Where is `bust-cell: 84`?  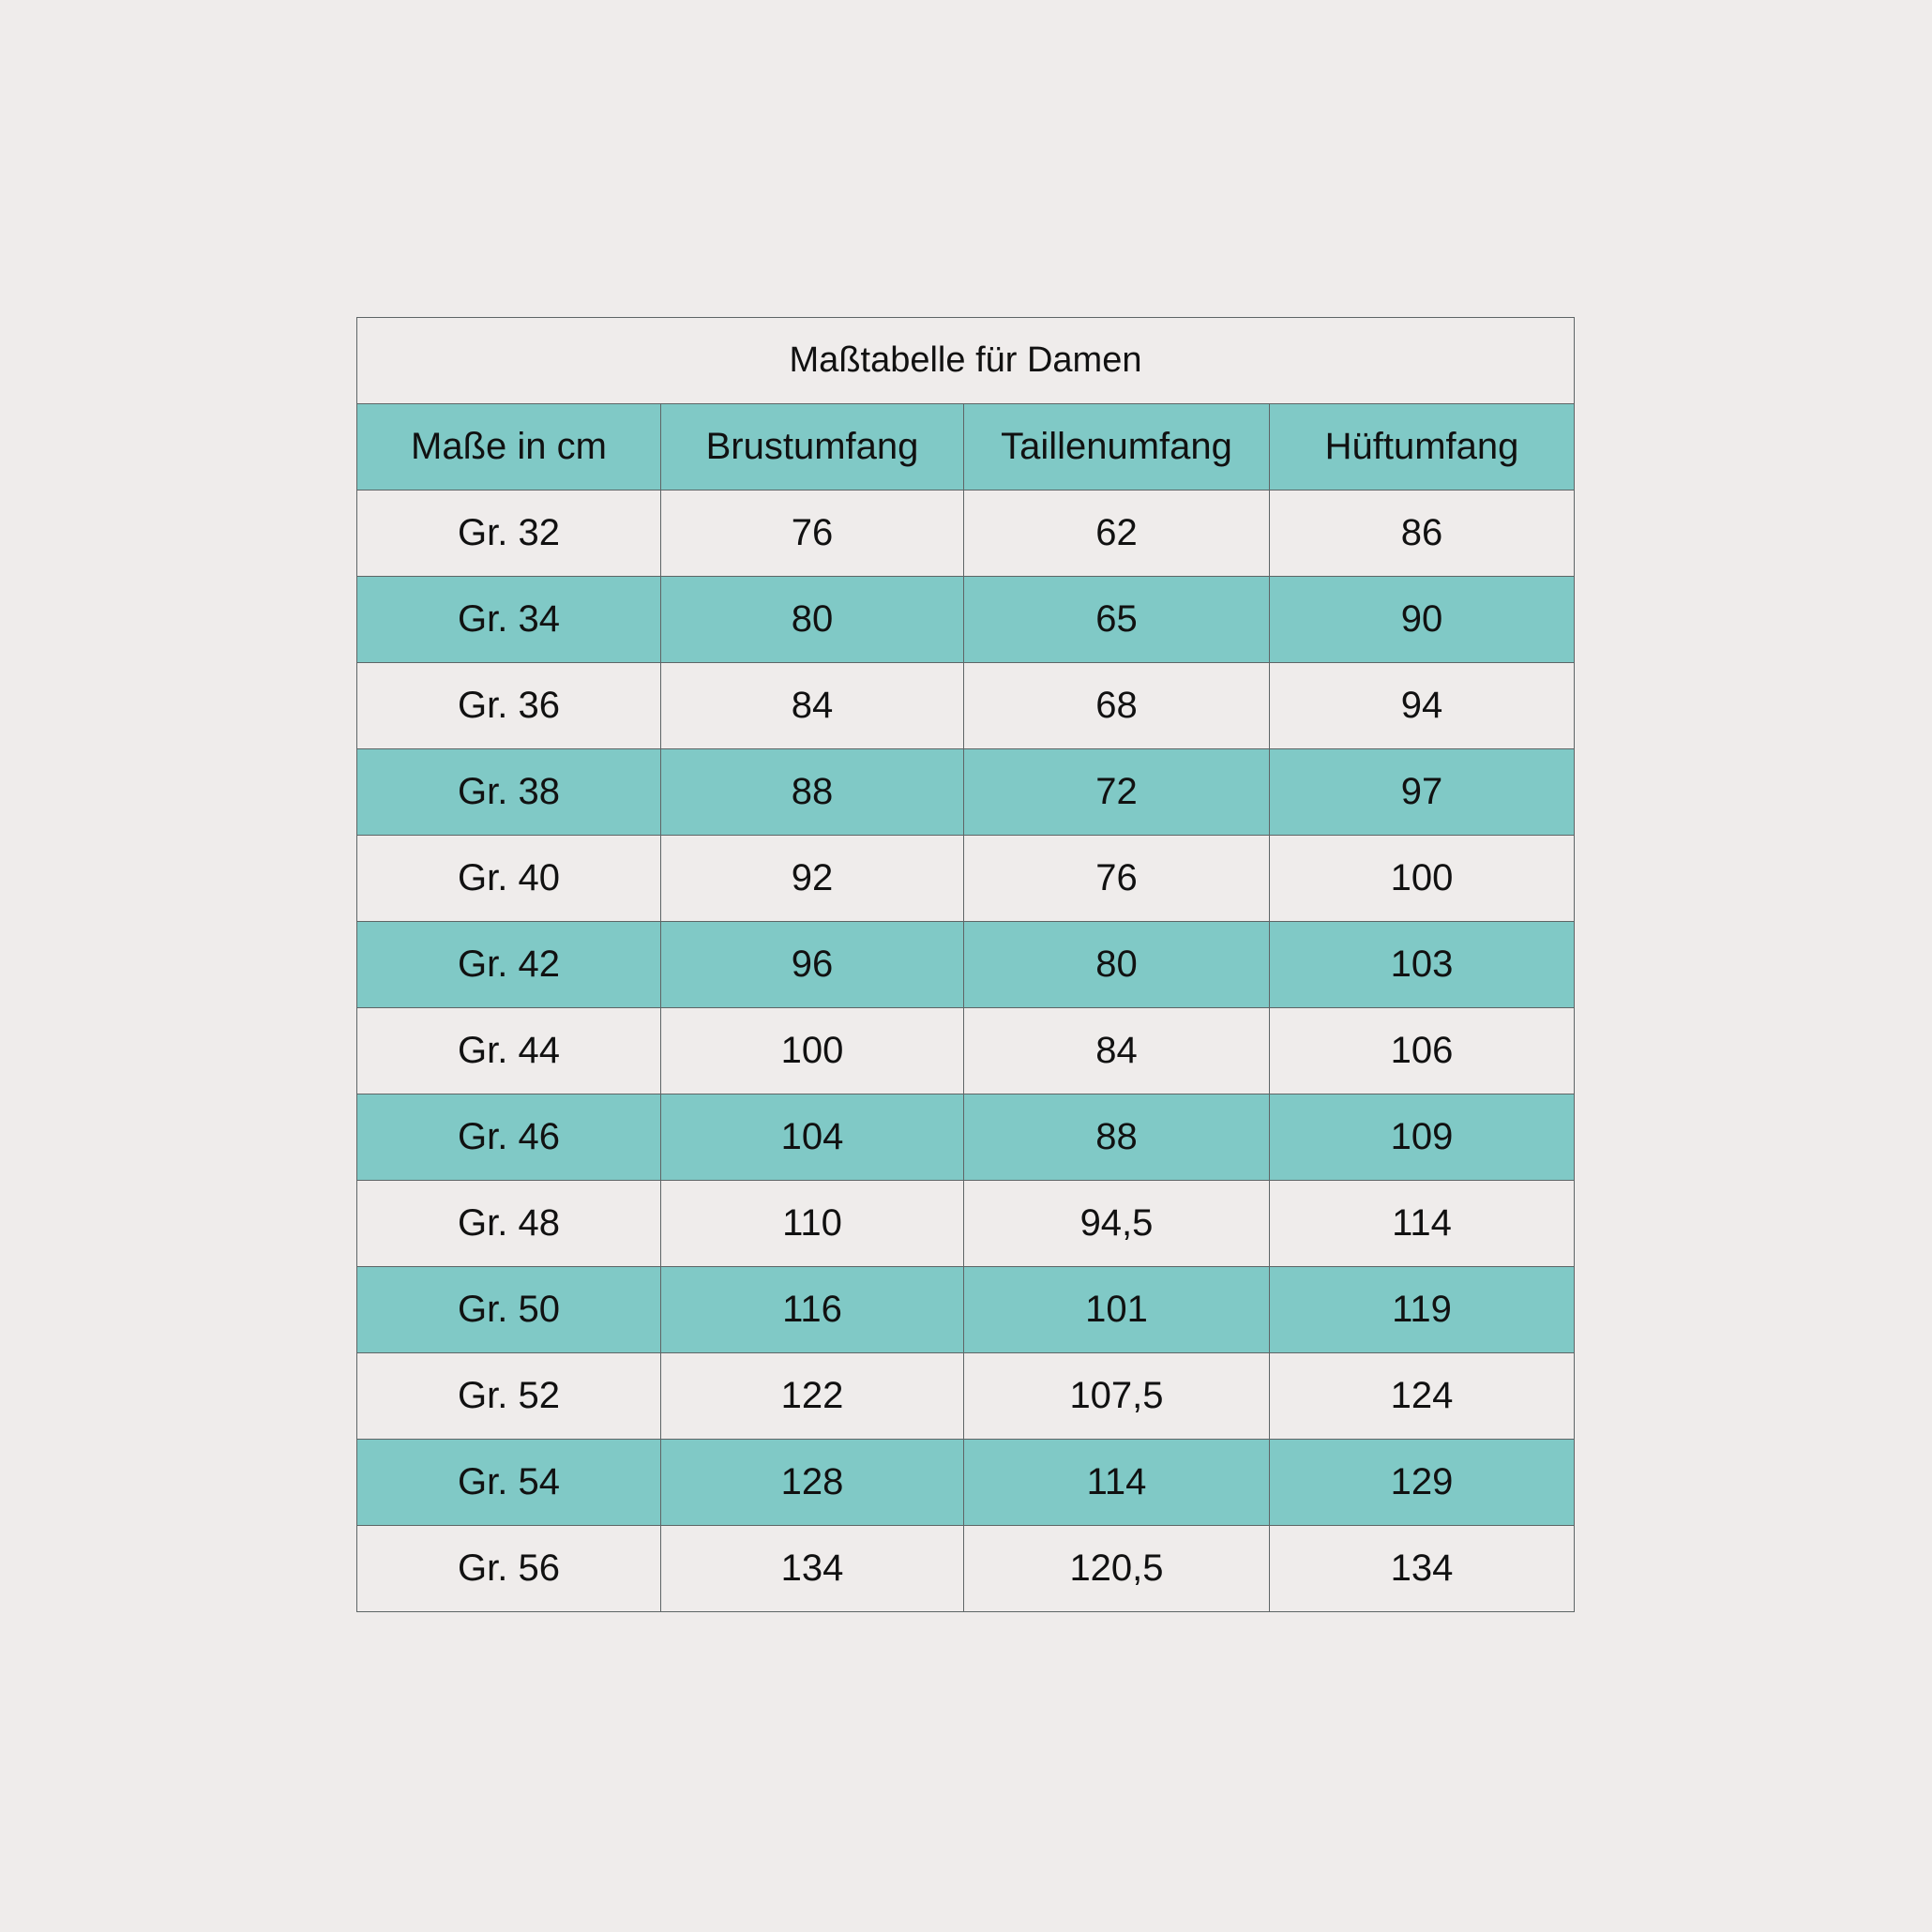
bust-cell: 84 is located at coordinates (812, 705).